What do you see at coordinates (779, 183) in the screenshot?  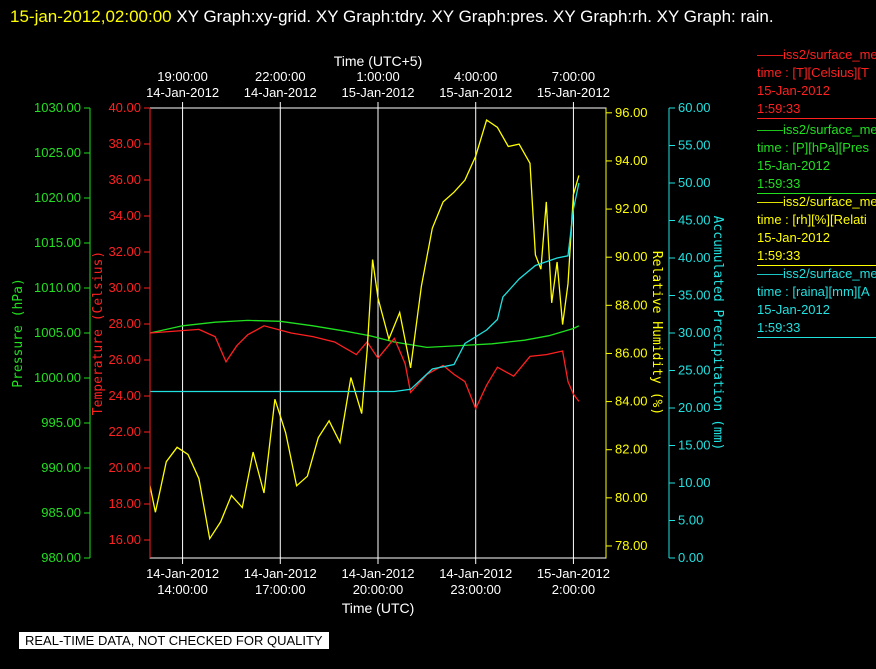 I see `legend-pressure-line4: 1:59:33` at bounding box center [779, 183].